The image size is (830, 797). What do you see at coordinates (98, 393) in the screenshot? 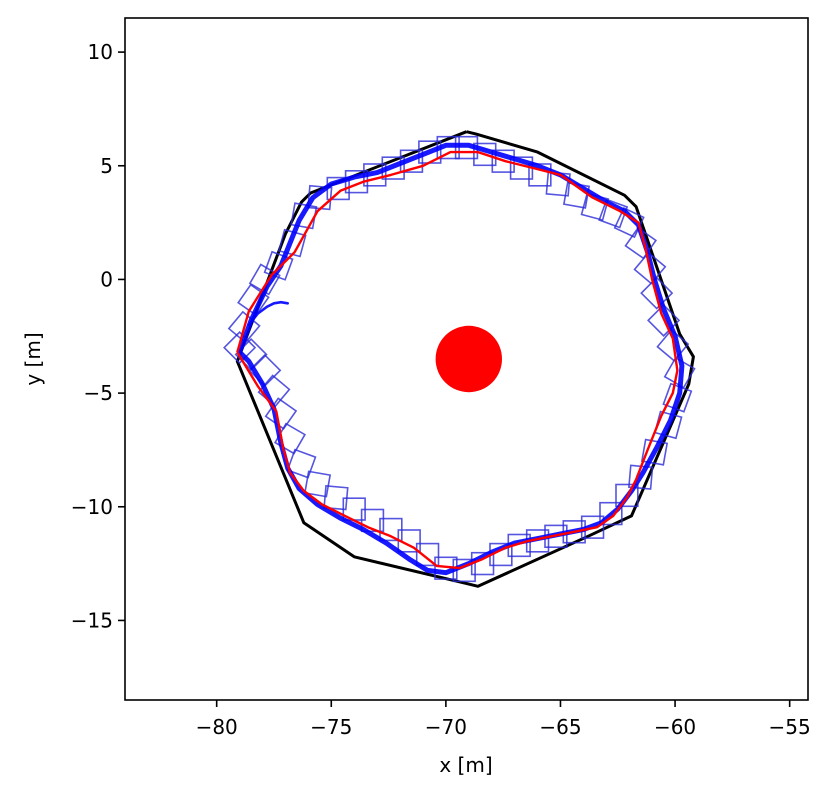
I see `y-tick-label: −5` at bounding box center [98, 393].